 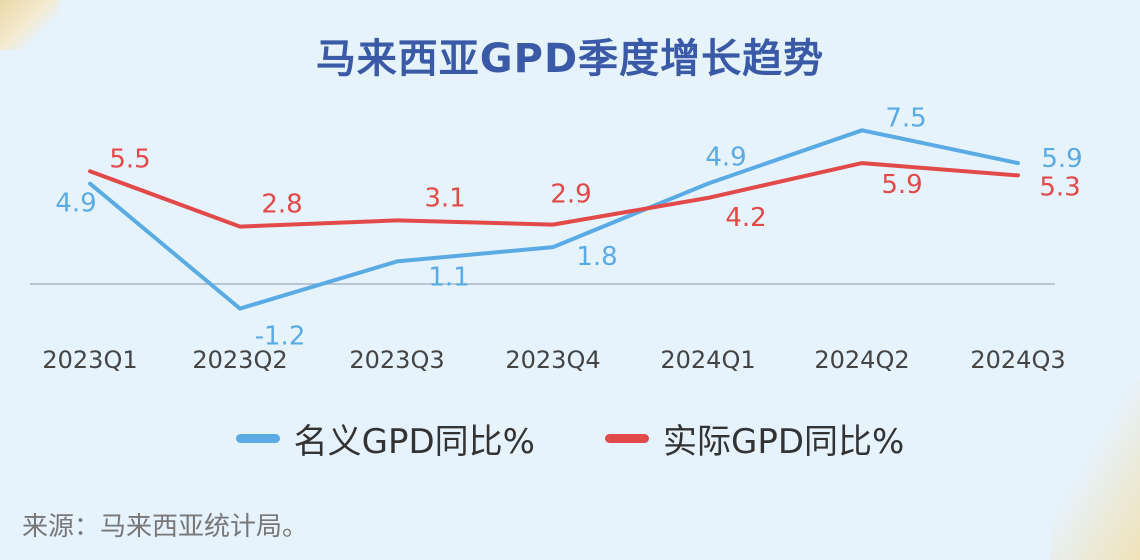 I want to click on x-tick-label: 2023Q1, so click(x=89, y=360).